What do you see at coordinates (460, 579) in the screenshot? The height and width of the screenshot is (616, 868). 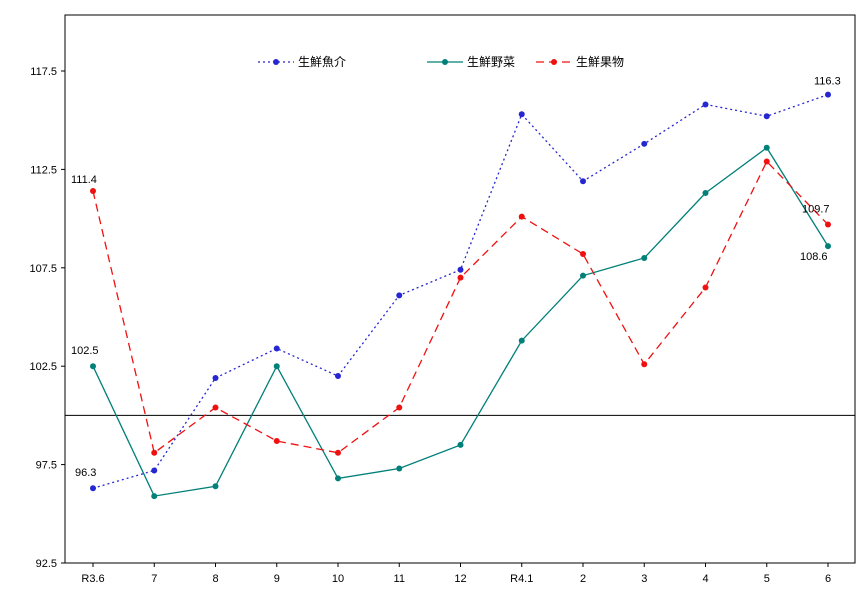 I see `x-tick-label: 12` at bounding box center [460, 579].